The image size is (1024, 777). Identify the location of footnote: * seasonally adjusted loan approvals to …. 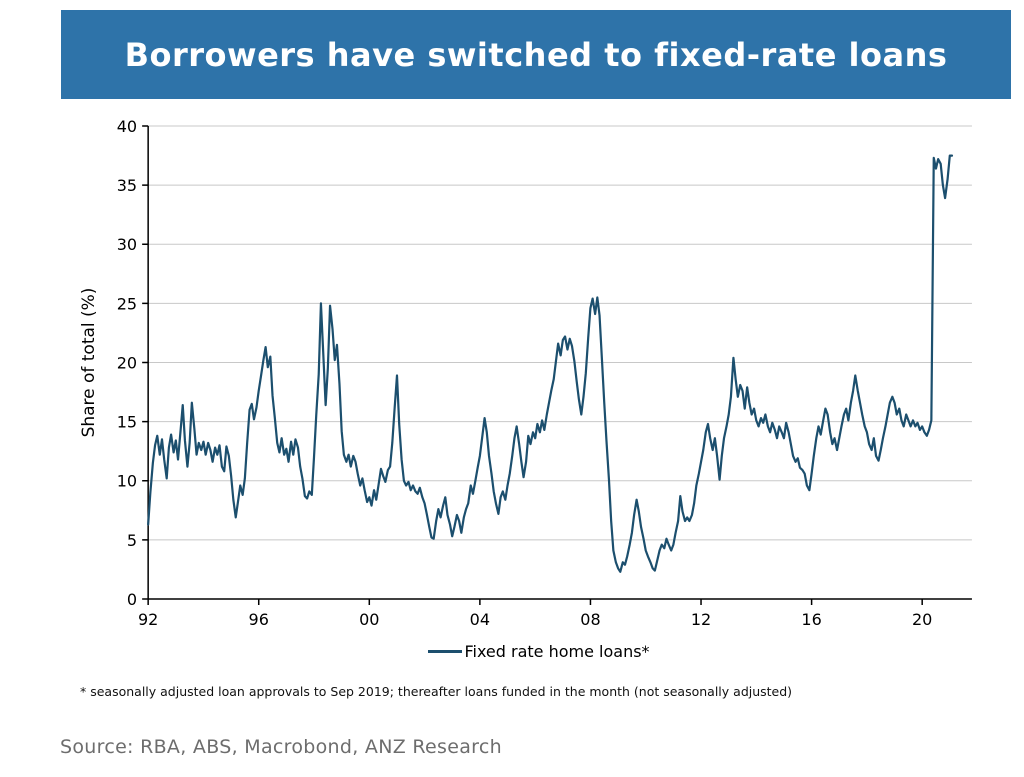
(436, 691).